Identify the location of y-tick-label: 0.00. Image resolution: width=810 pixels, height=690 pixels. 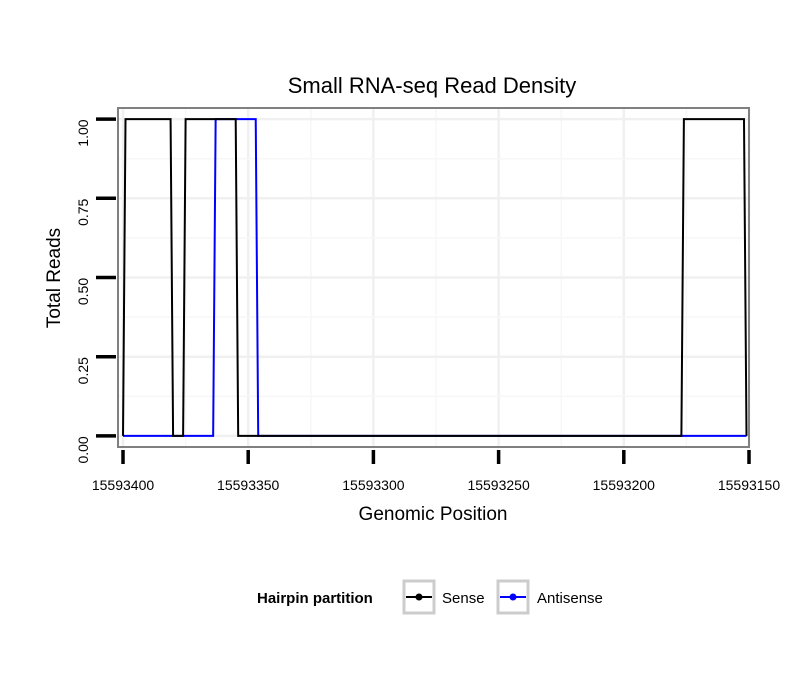
(83, 449).